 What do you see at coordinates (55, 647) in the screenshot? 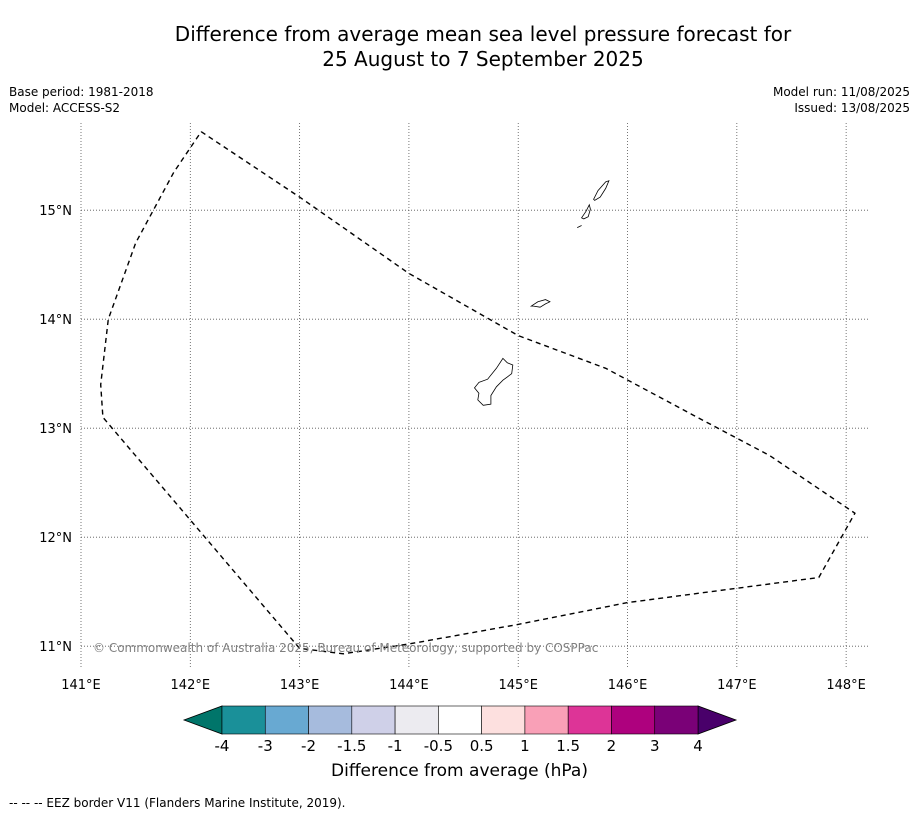
I see `lat-tick-label: 11°N` at bounding box center [55, 647].